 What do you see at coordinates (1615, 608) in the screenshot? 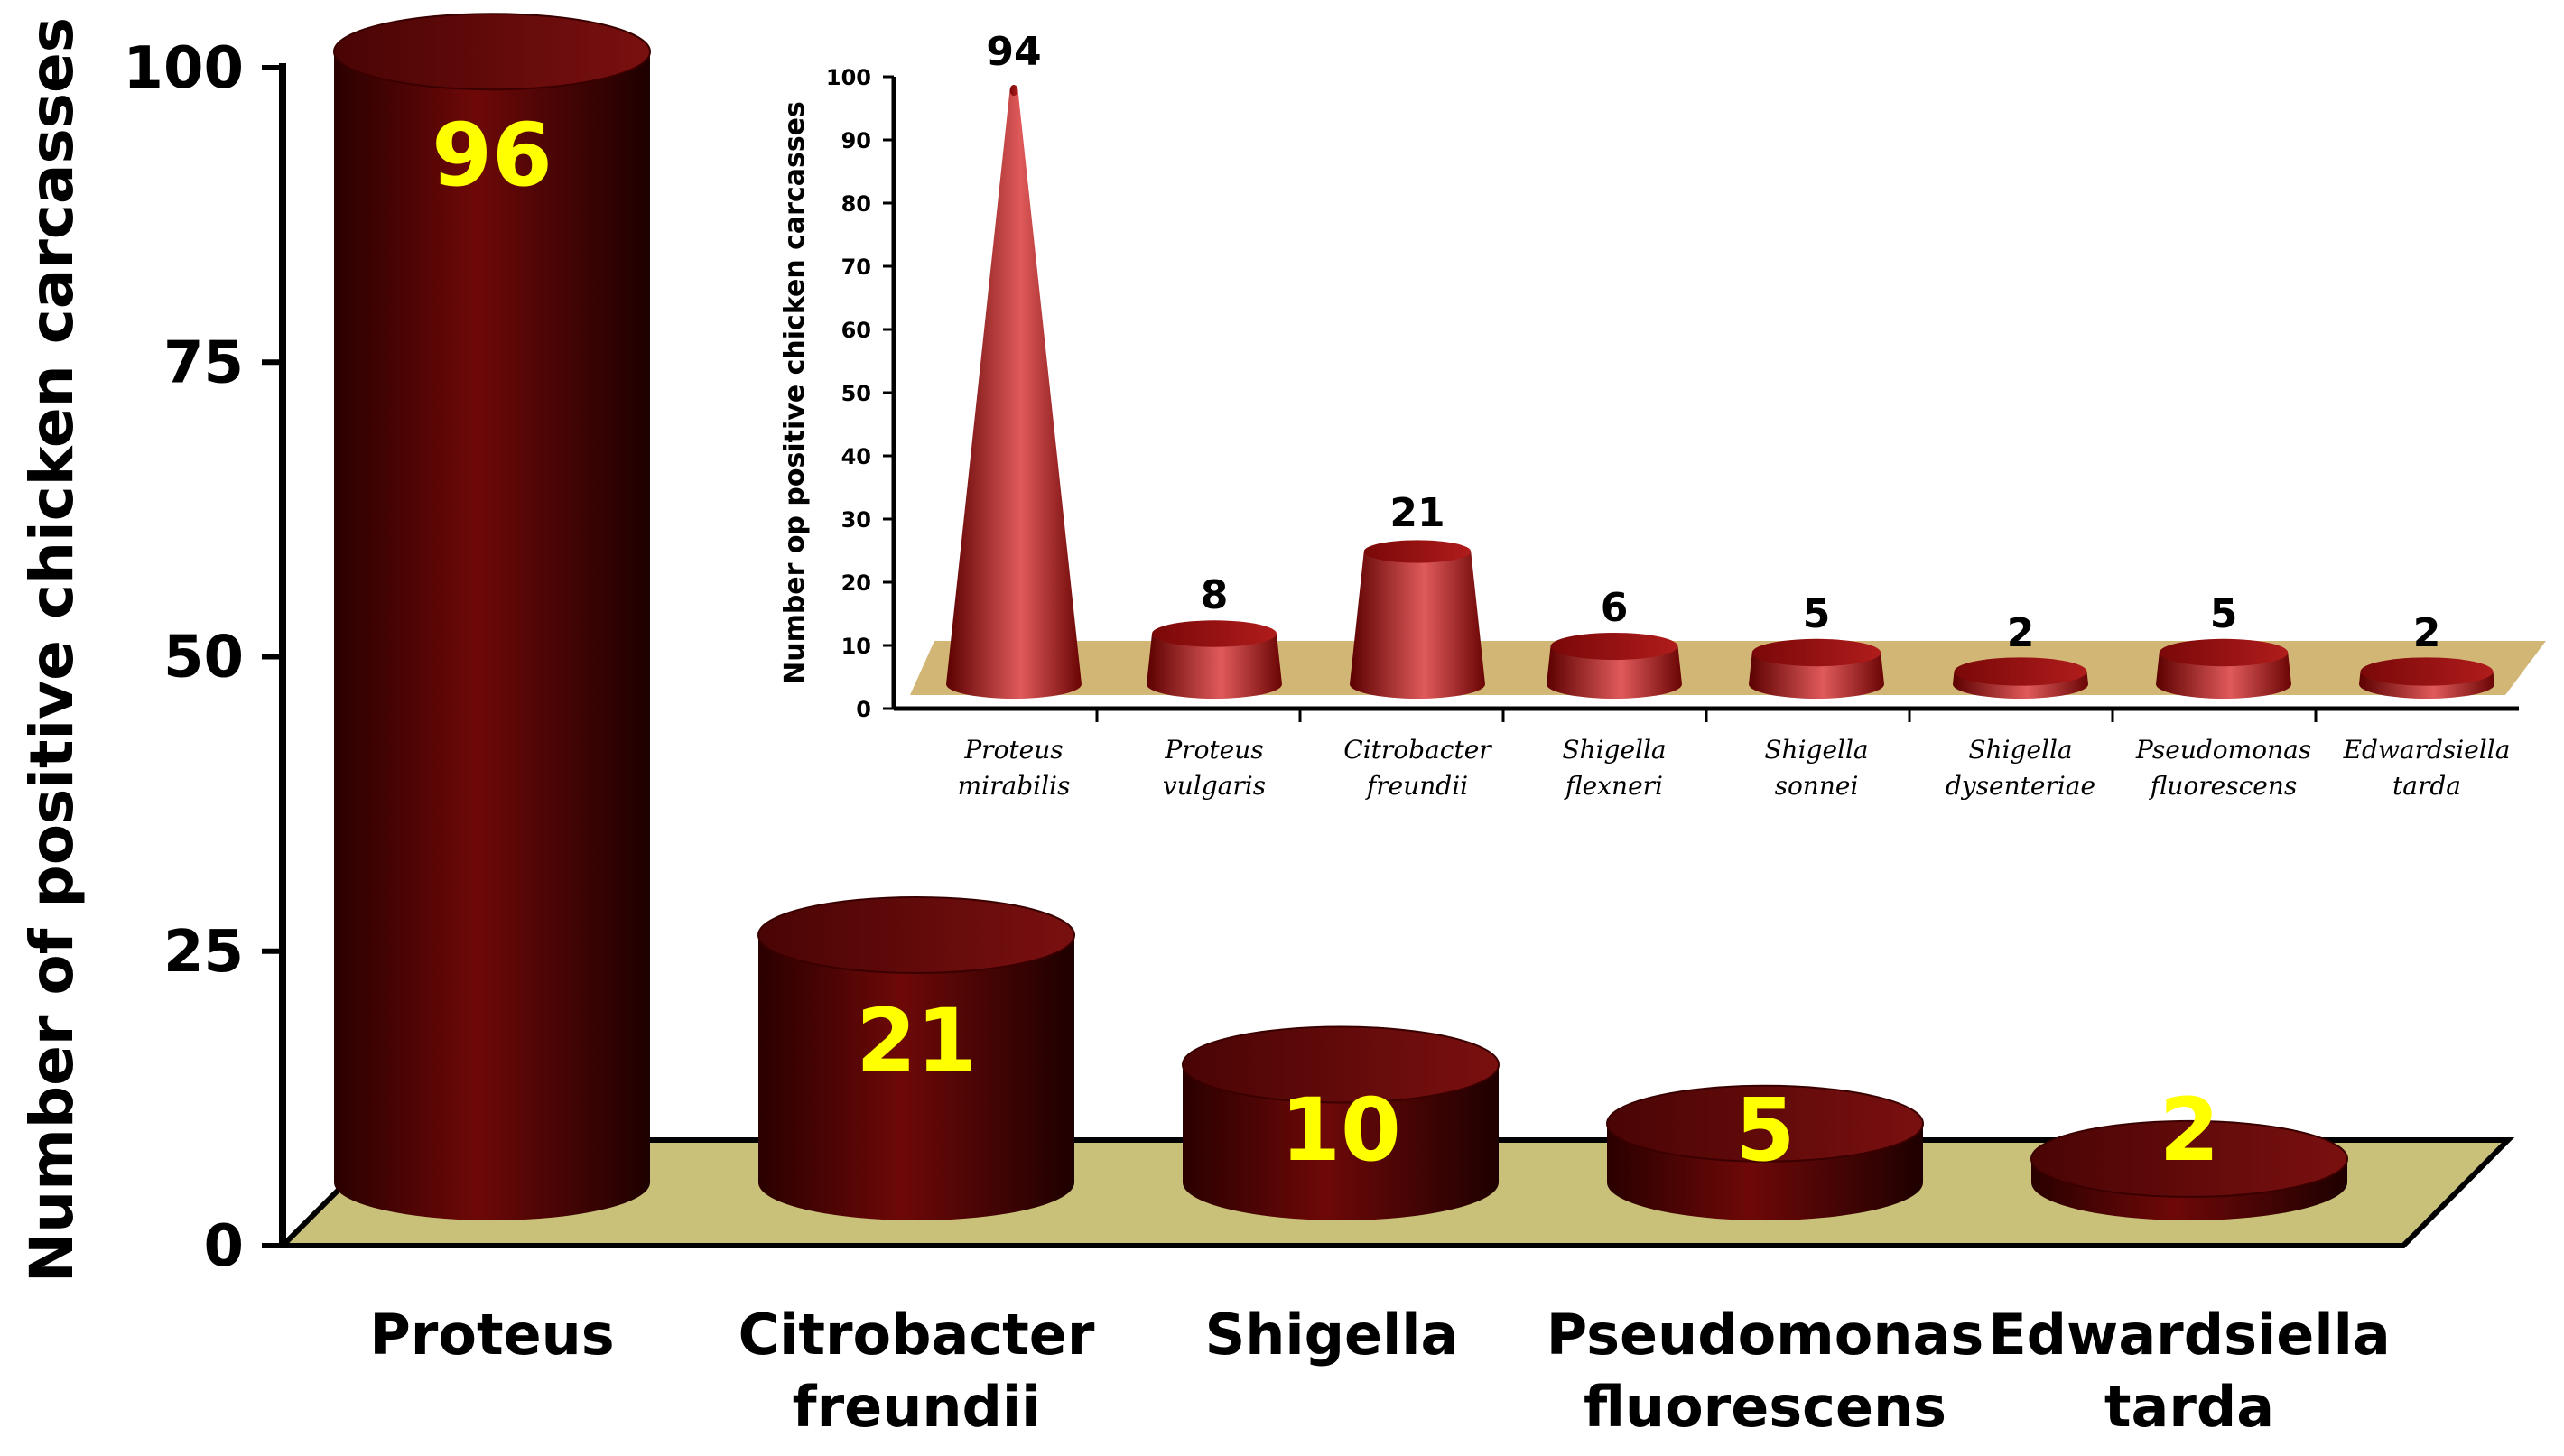
I see `inset-bar-value-label: 6` at bounding box center [1615, 608].